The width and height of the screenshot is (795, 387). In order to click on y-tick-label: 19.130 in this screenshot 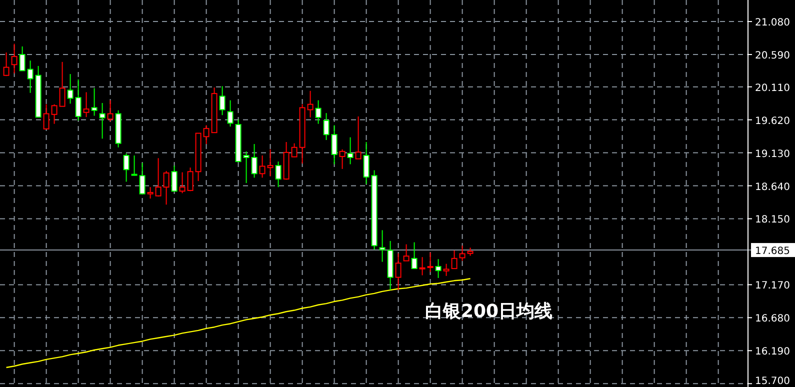, I will do `click(772, 154)`.